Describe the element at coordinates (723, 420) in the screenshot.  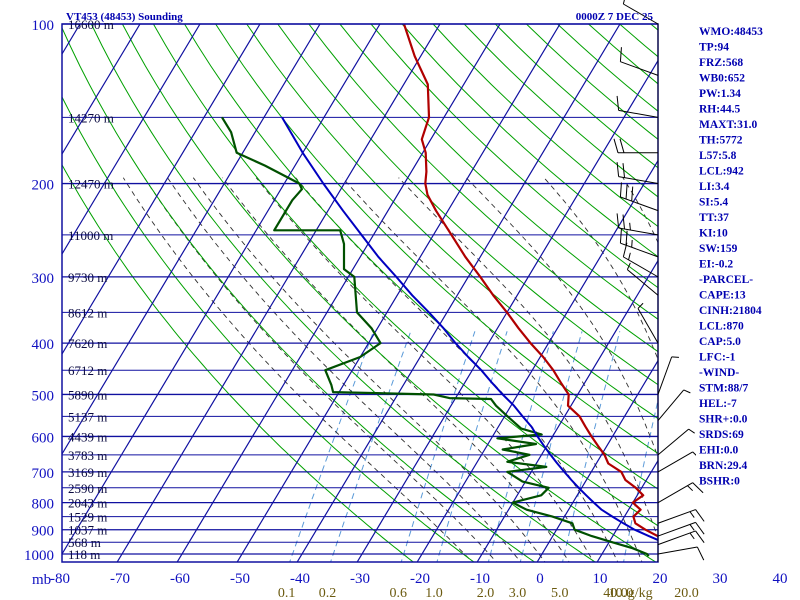
I see `stat-line: SHR+:0.0` at that location.